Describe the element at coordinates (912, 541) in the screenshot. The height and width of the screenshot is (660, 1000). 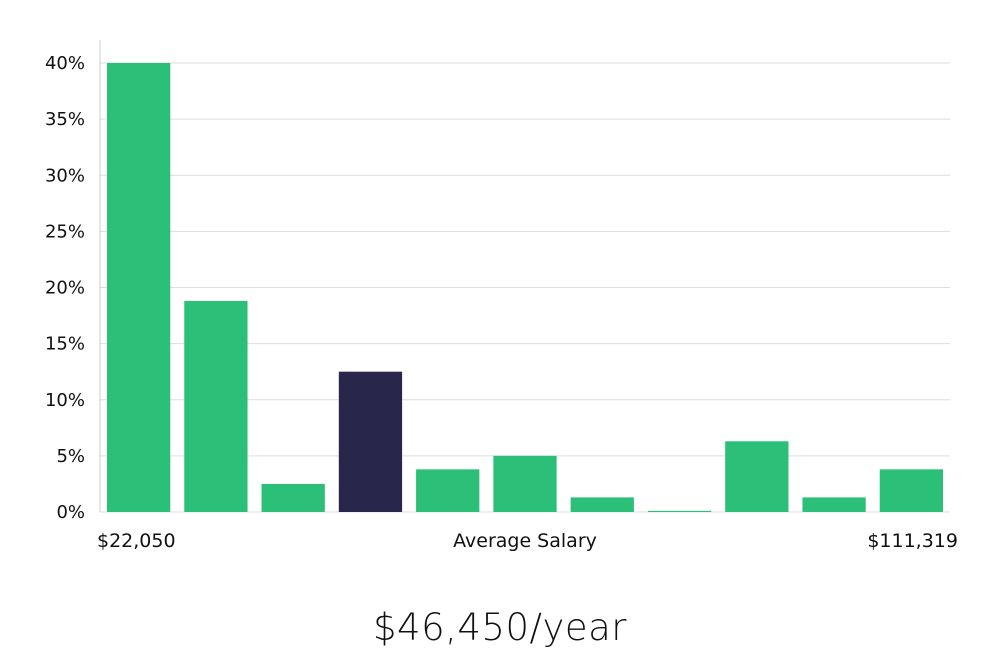
I see `x-max-label: $111,319` at that location.